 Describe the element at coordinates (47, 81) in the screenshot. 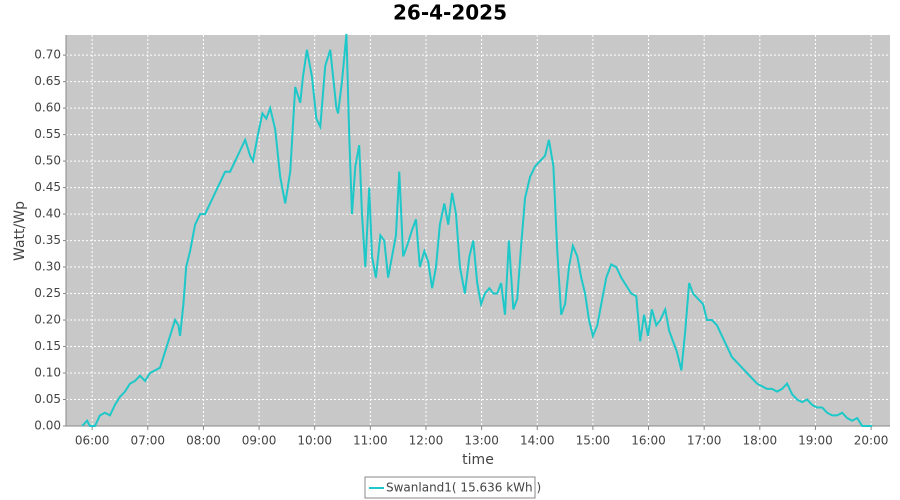

I see `y-tick-label: 0.65` at that location.